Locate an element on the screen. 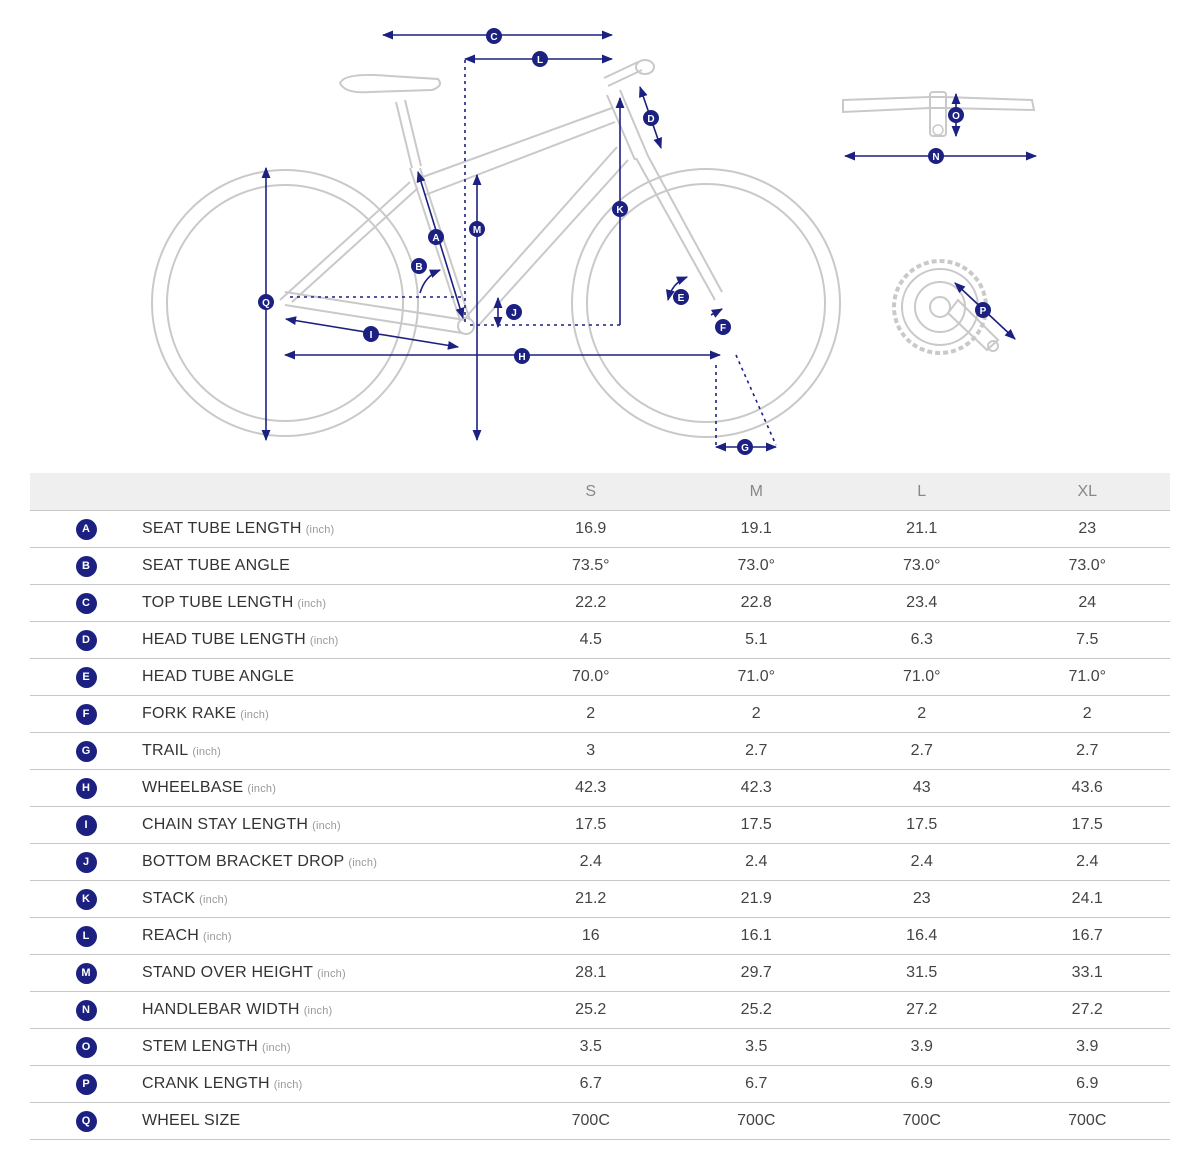  size-value: 4.5 is located at coordinates (591, 640).